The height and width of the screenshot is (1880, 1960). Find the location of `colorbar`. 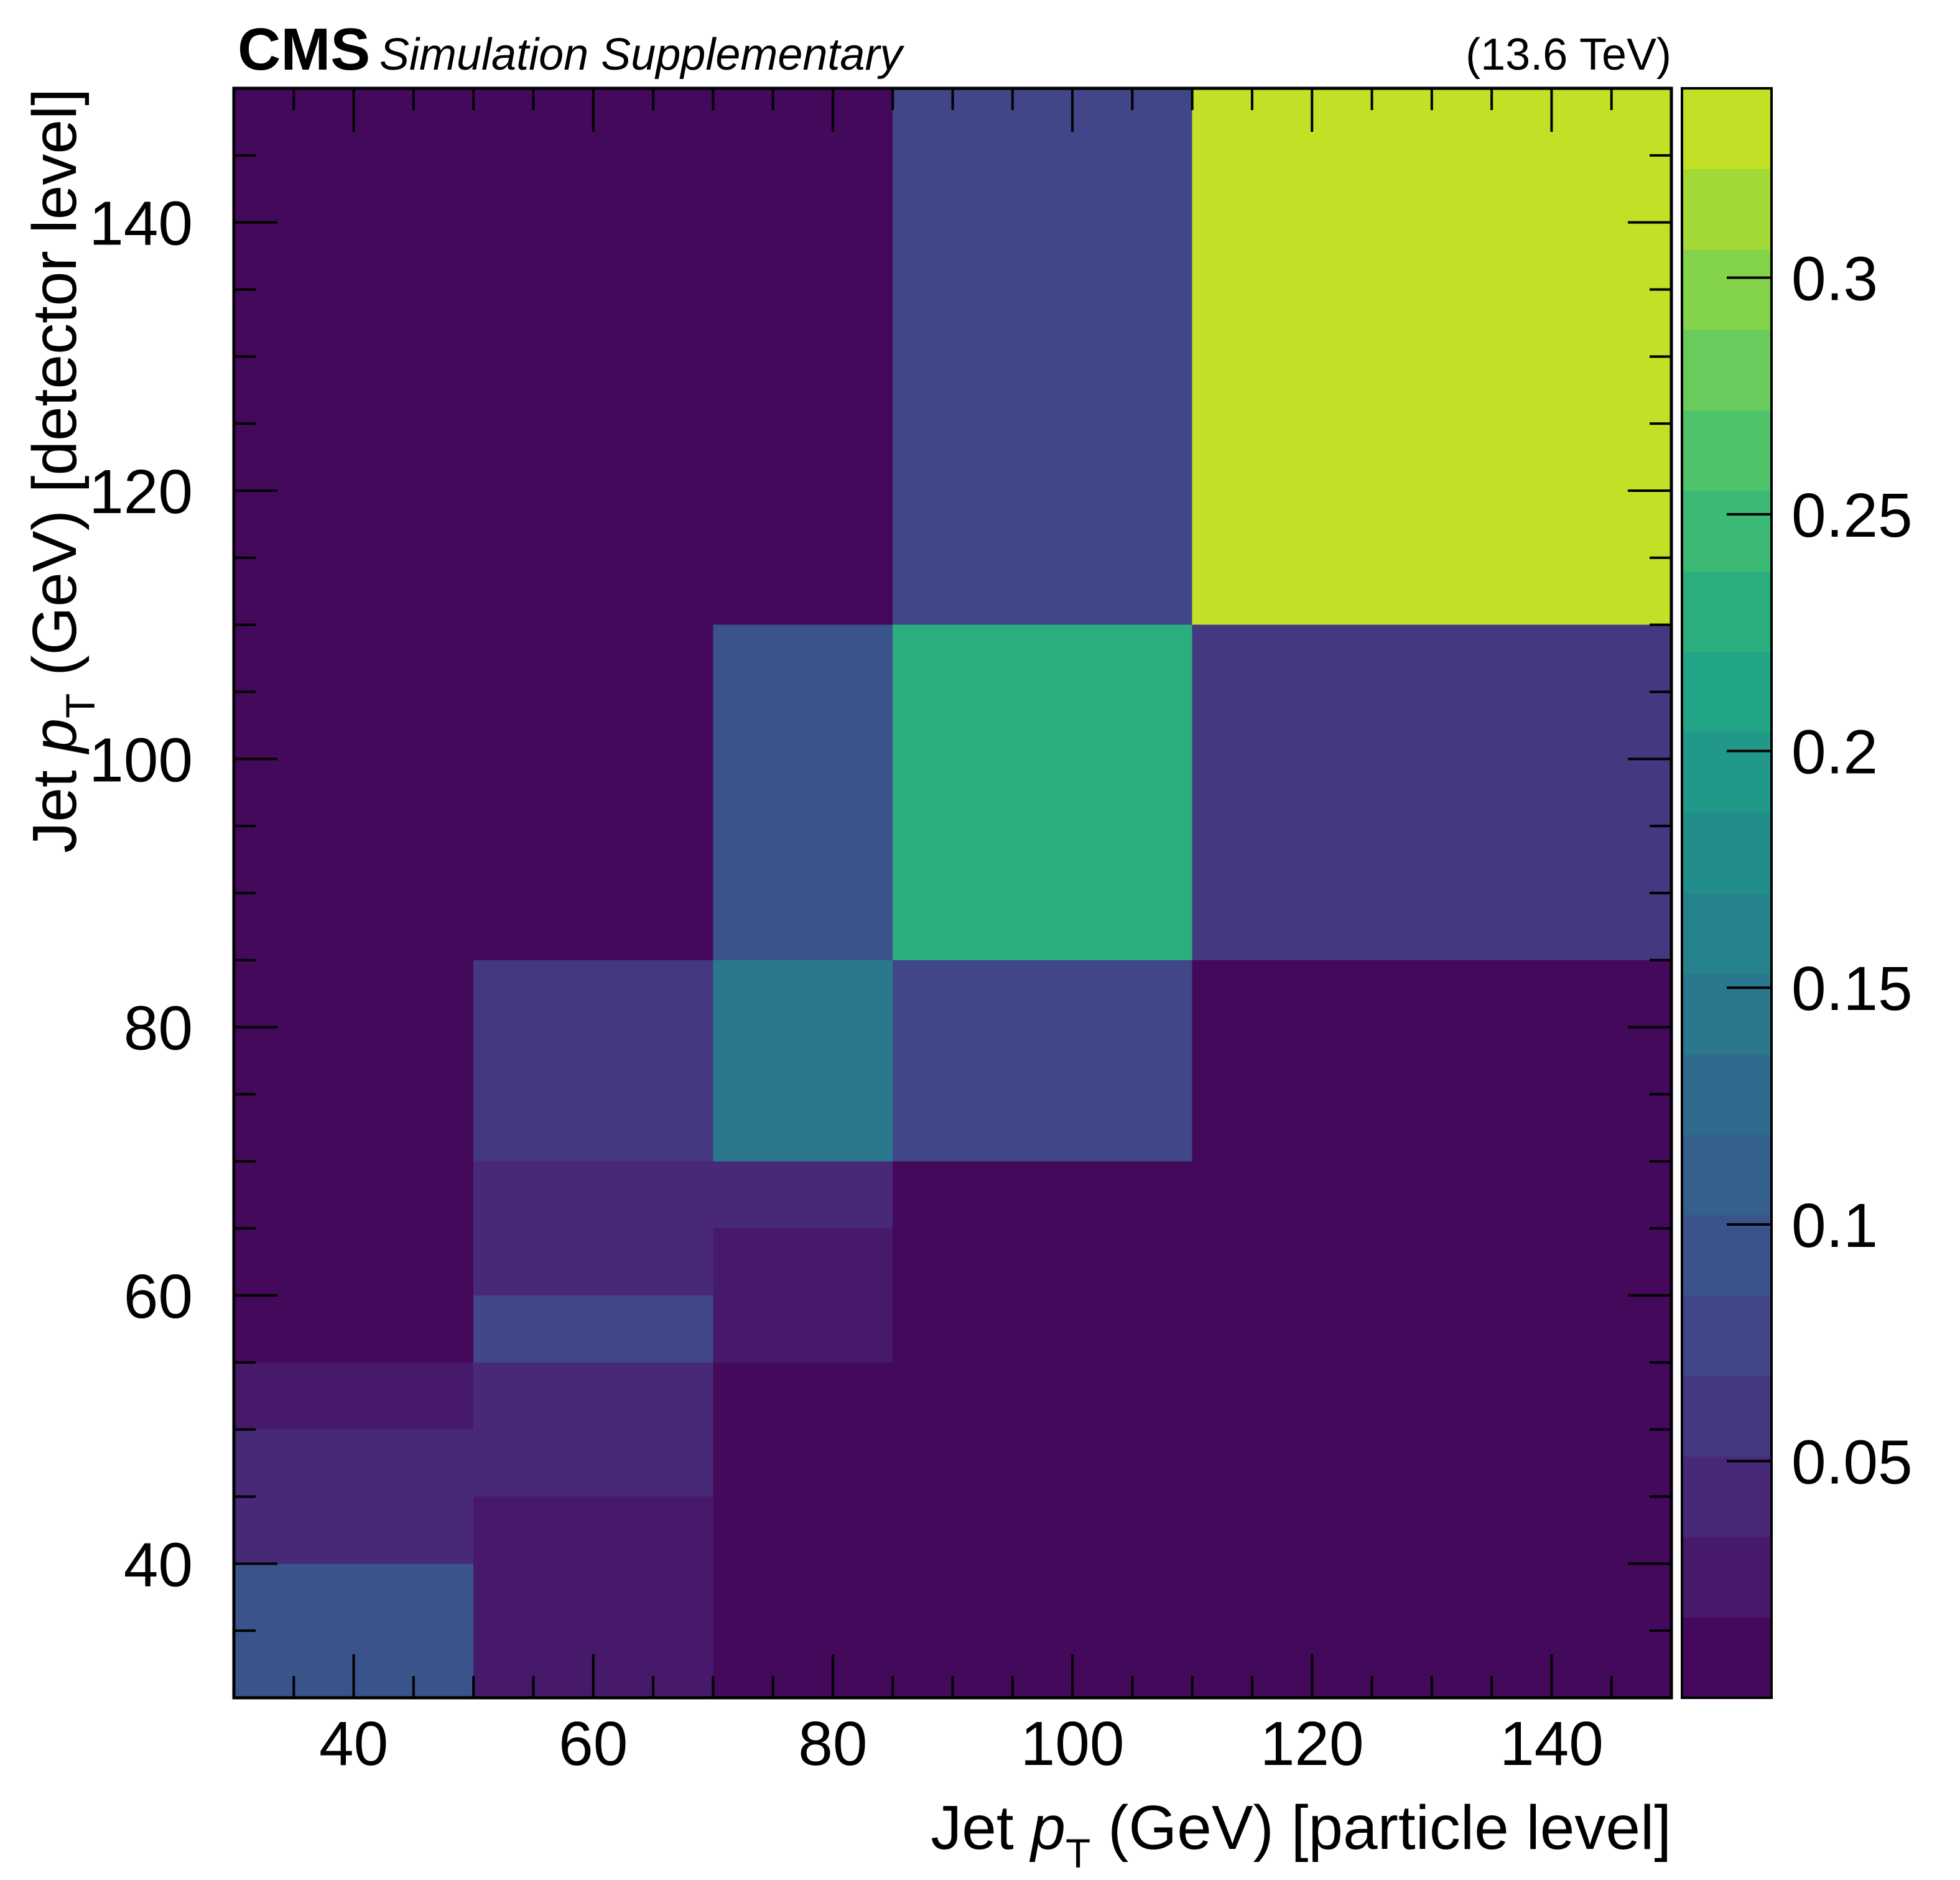

colorbar is located at coordinates (1727, 893).